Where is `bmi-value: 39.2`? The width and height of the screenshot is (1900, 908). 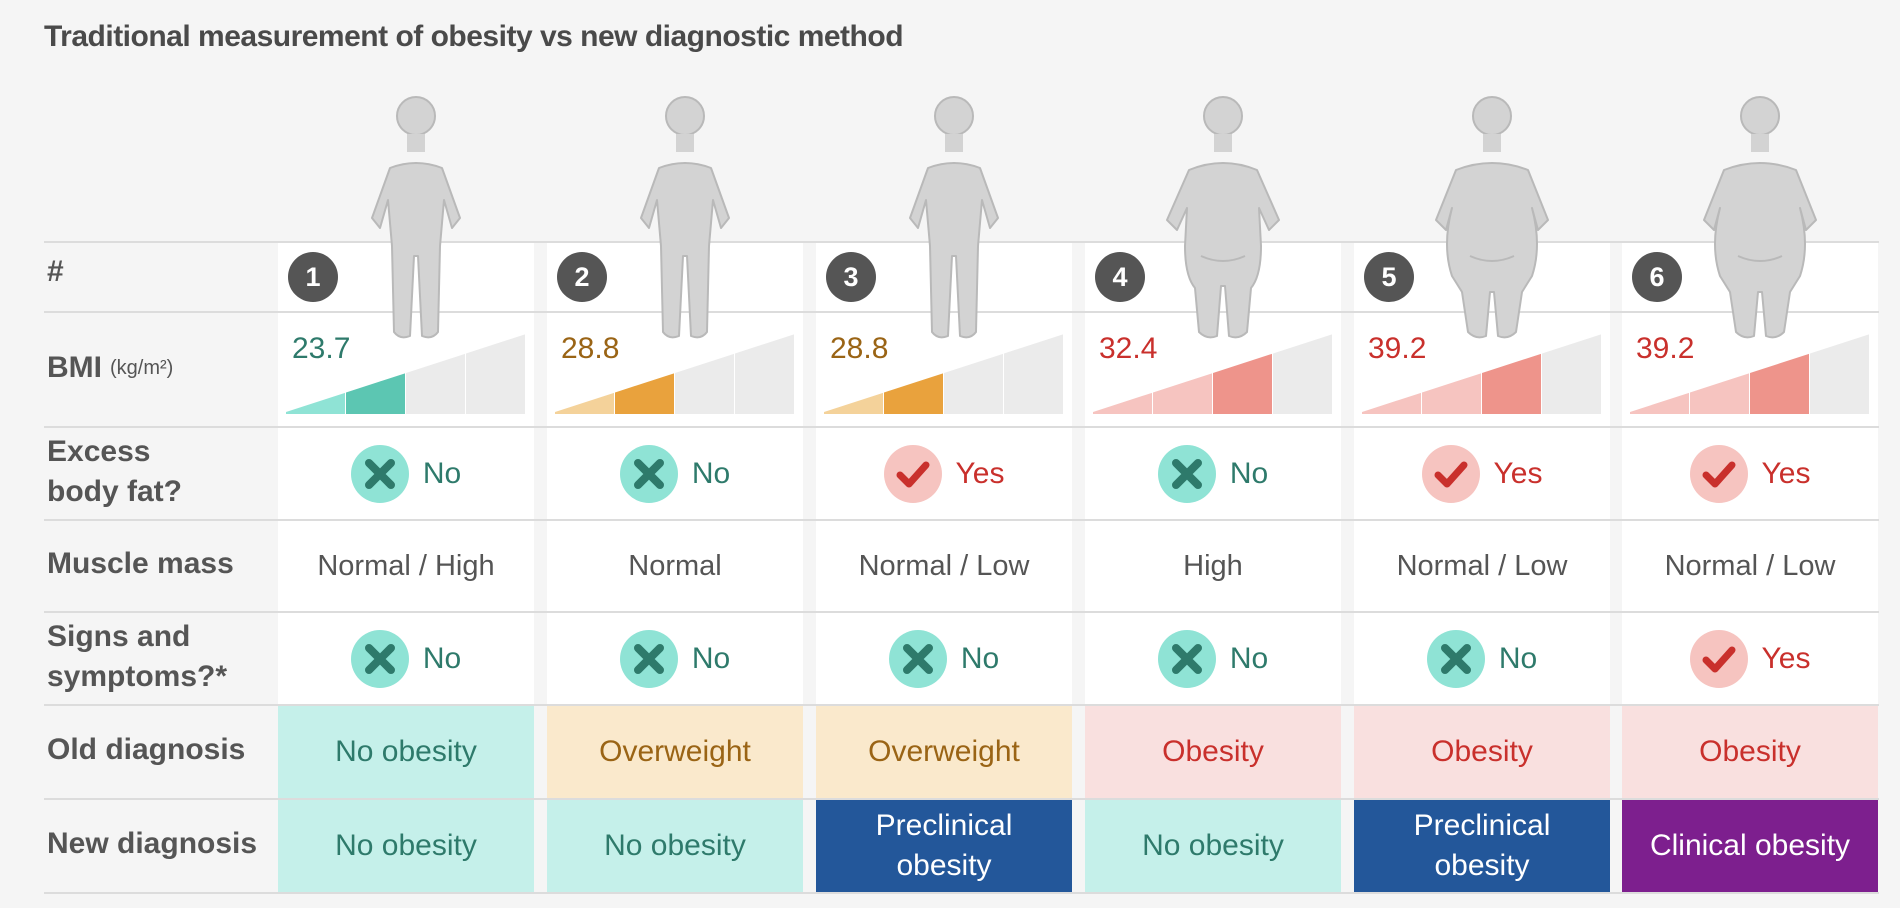 bmi-value: 39.2 is located at coordinates (1397, 348).